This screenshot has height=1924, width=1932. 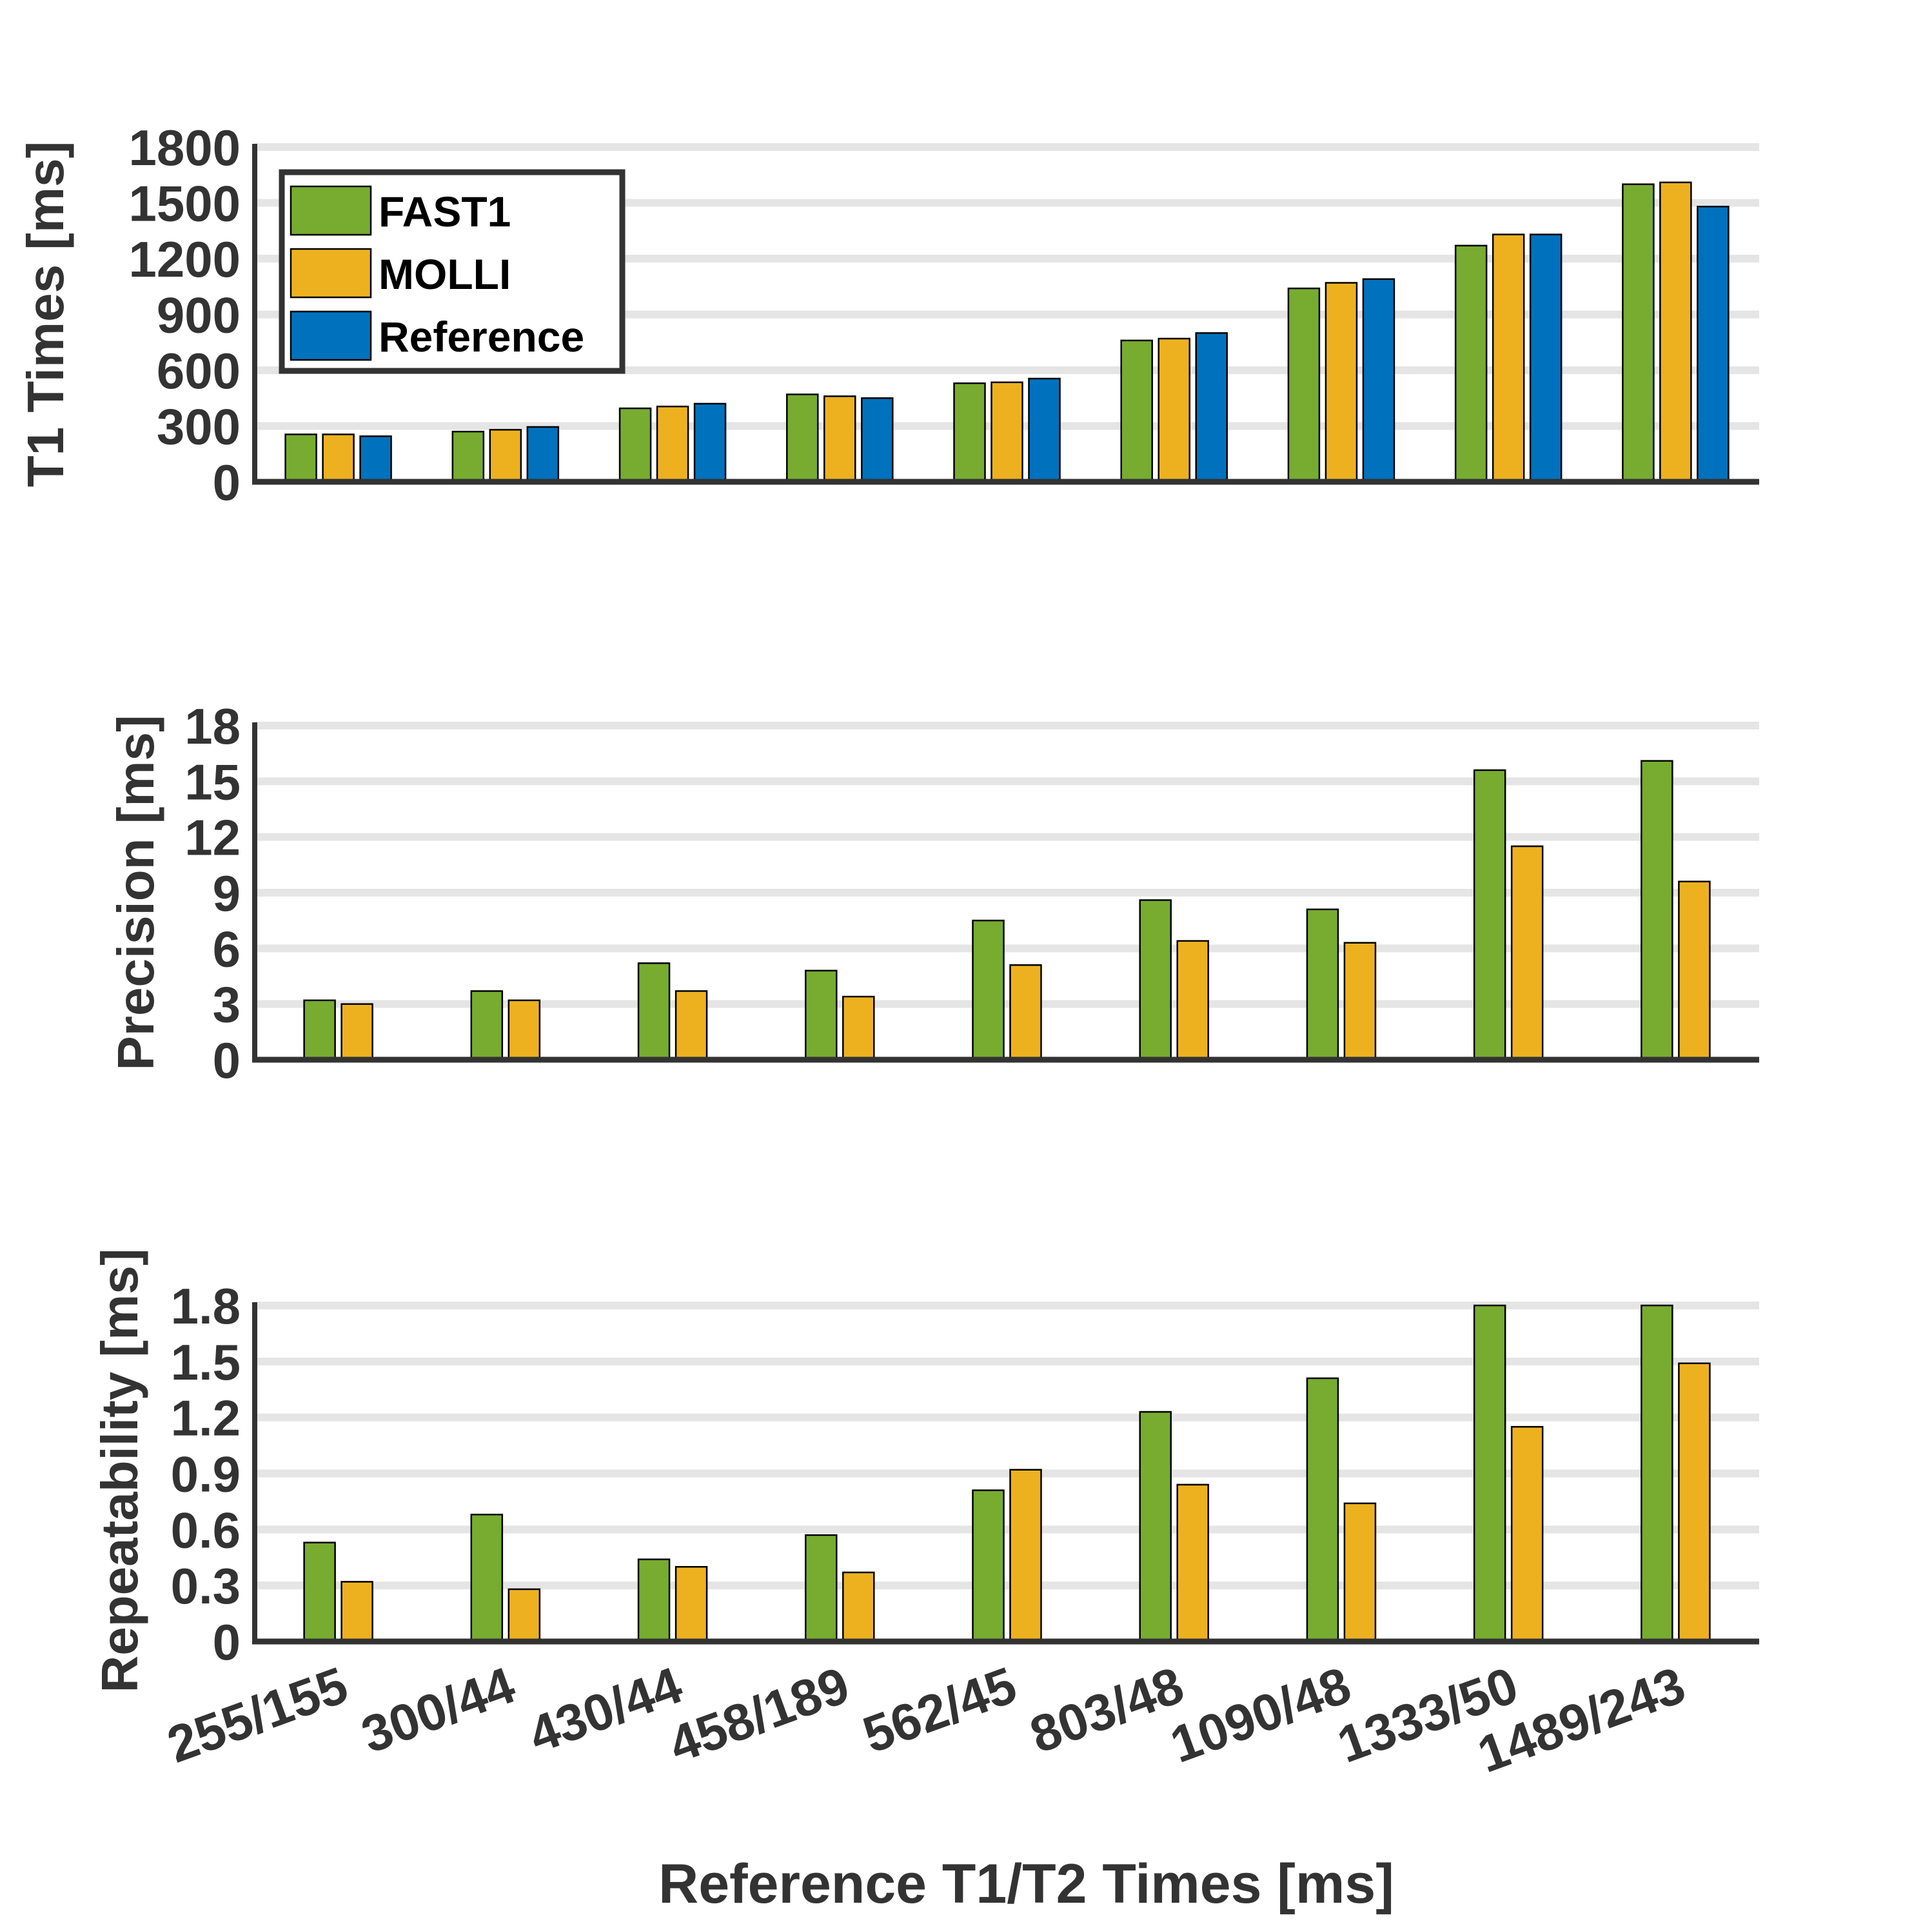 What do you see at coordinates (212, 782) in the screenshot?
I see `y-tick-label: 15` at bounding box center [212, 782].